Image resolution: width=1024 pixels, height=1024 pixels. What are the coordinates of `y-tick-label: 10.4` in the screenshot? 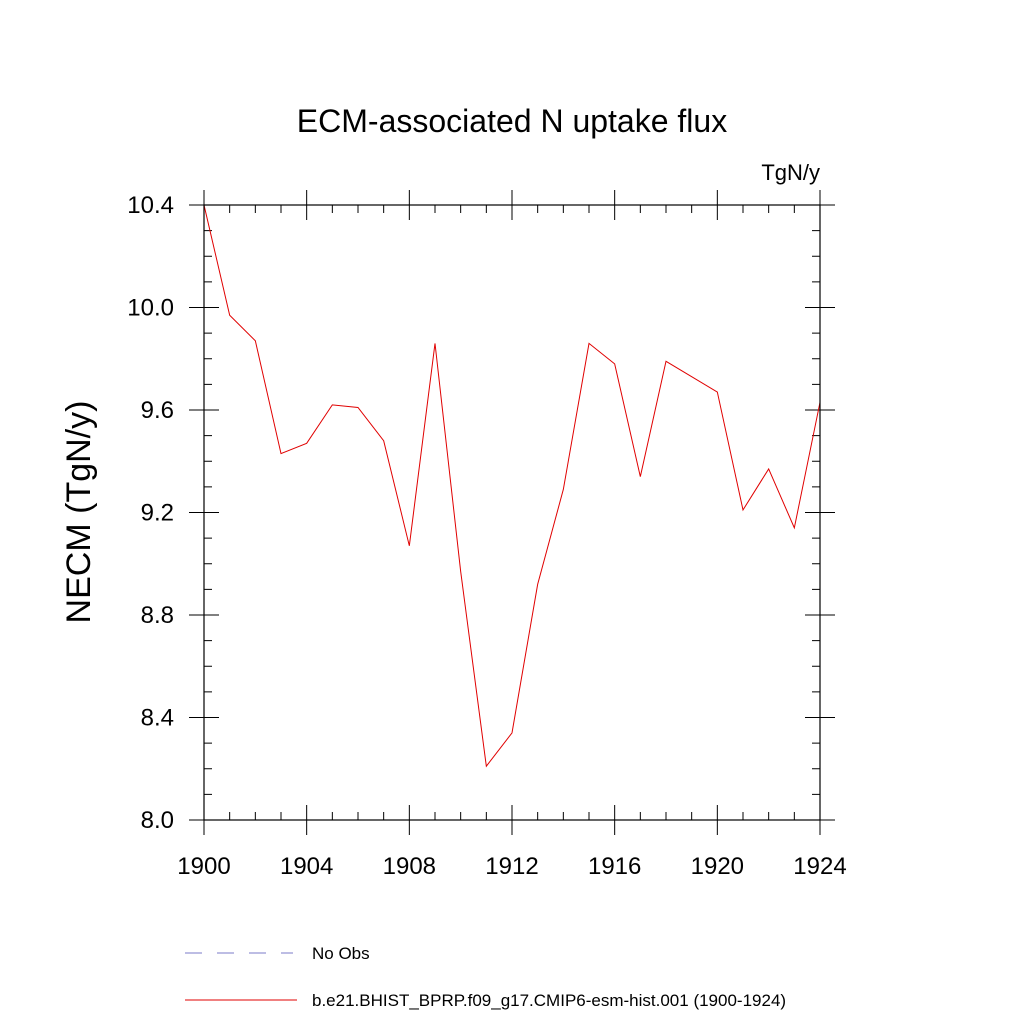 It's located at (150, 205).